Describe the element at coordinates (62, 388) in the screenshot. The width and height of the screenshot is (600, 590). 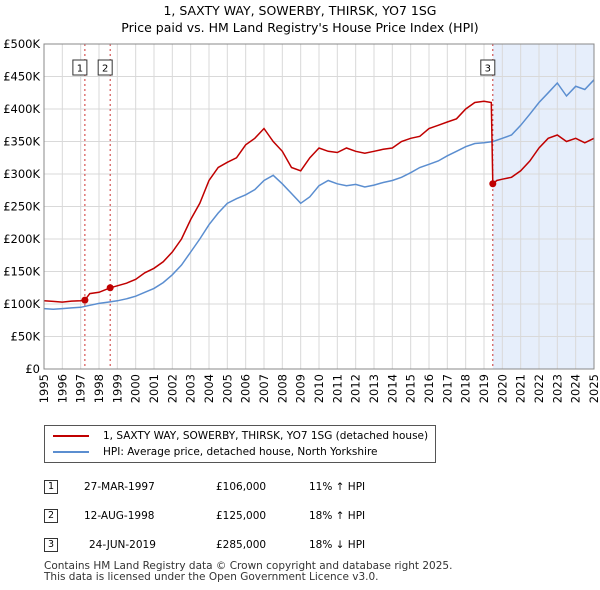
I see `x-tick-label: 1996` at that location.